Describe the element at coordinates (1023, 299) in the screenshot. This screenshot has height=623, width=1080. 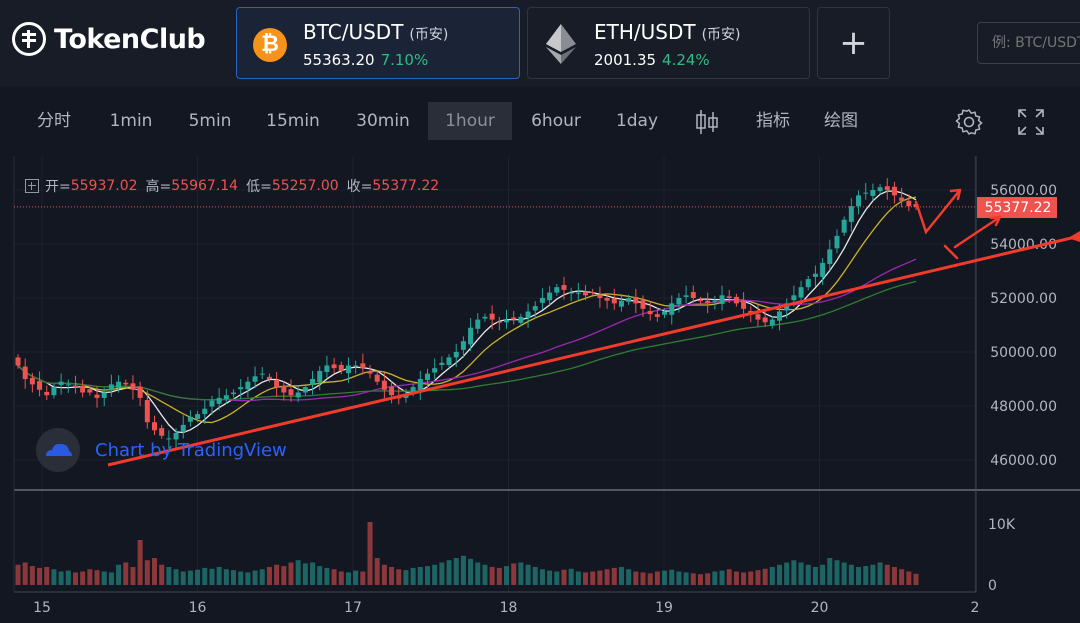
I see `price-tick-label: 52000.00` at that location.